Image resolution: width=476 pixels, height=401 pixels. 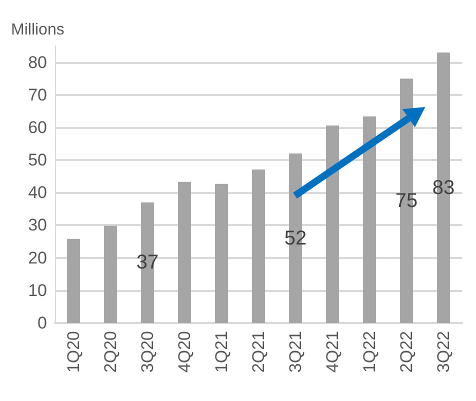 I want to click on y-axis-title: Millions, so click(x=37, y=30).